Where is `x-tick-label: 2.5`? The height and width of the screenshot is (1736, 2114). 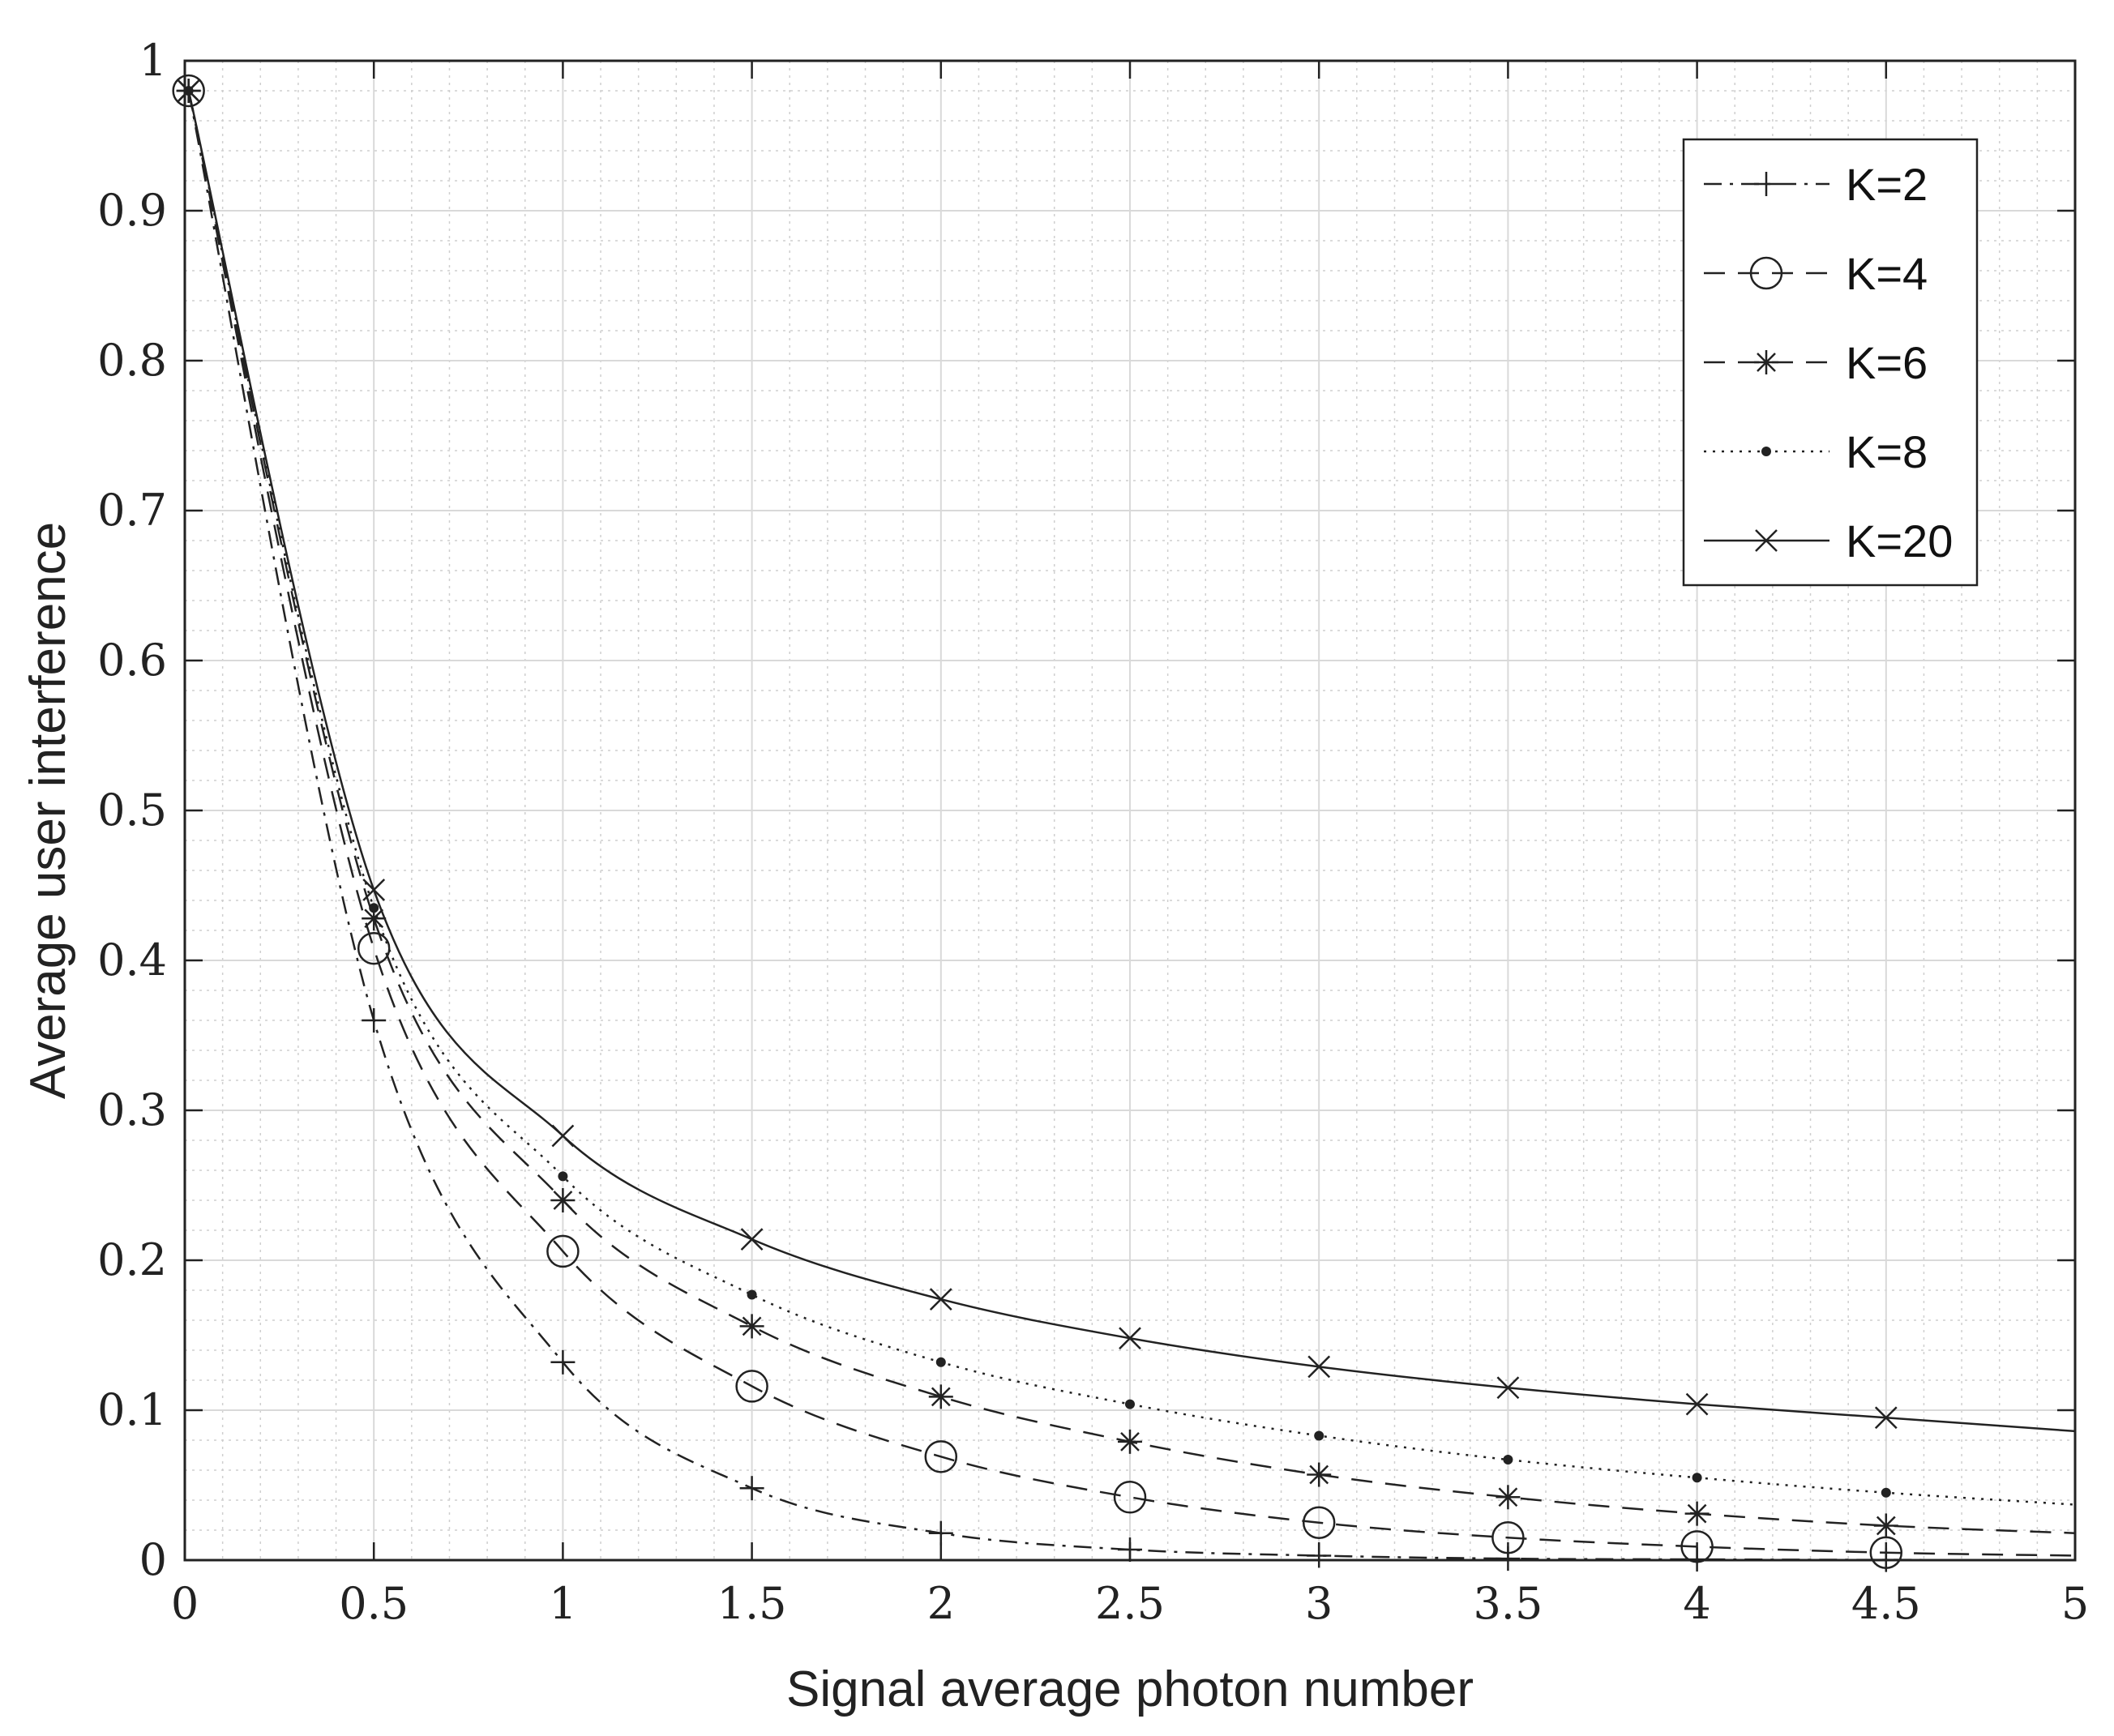 x-tick-label: 2.5 is located at coordinates (1130, 1603).